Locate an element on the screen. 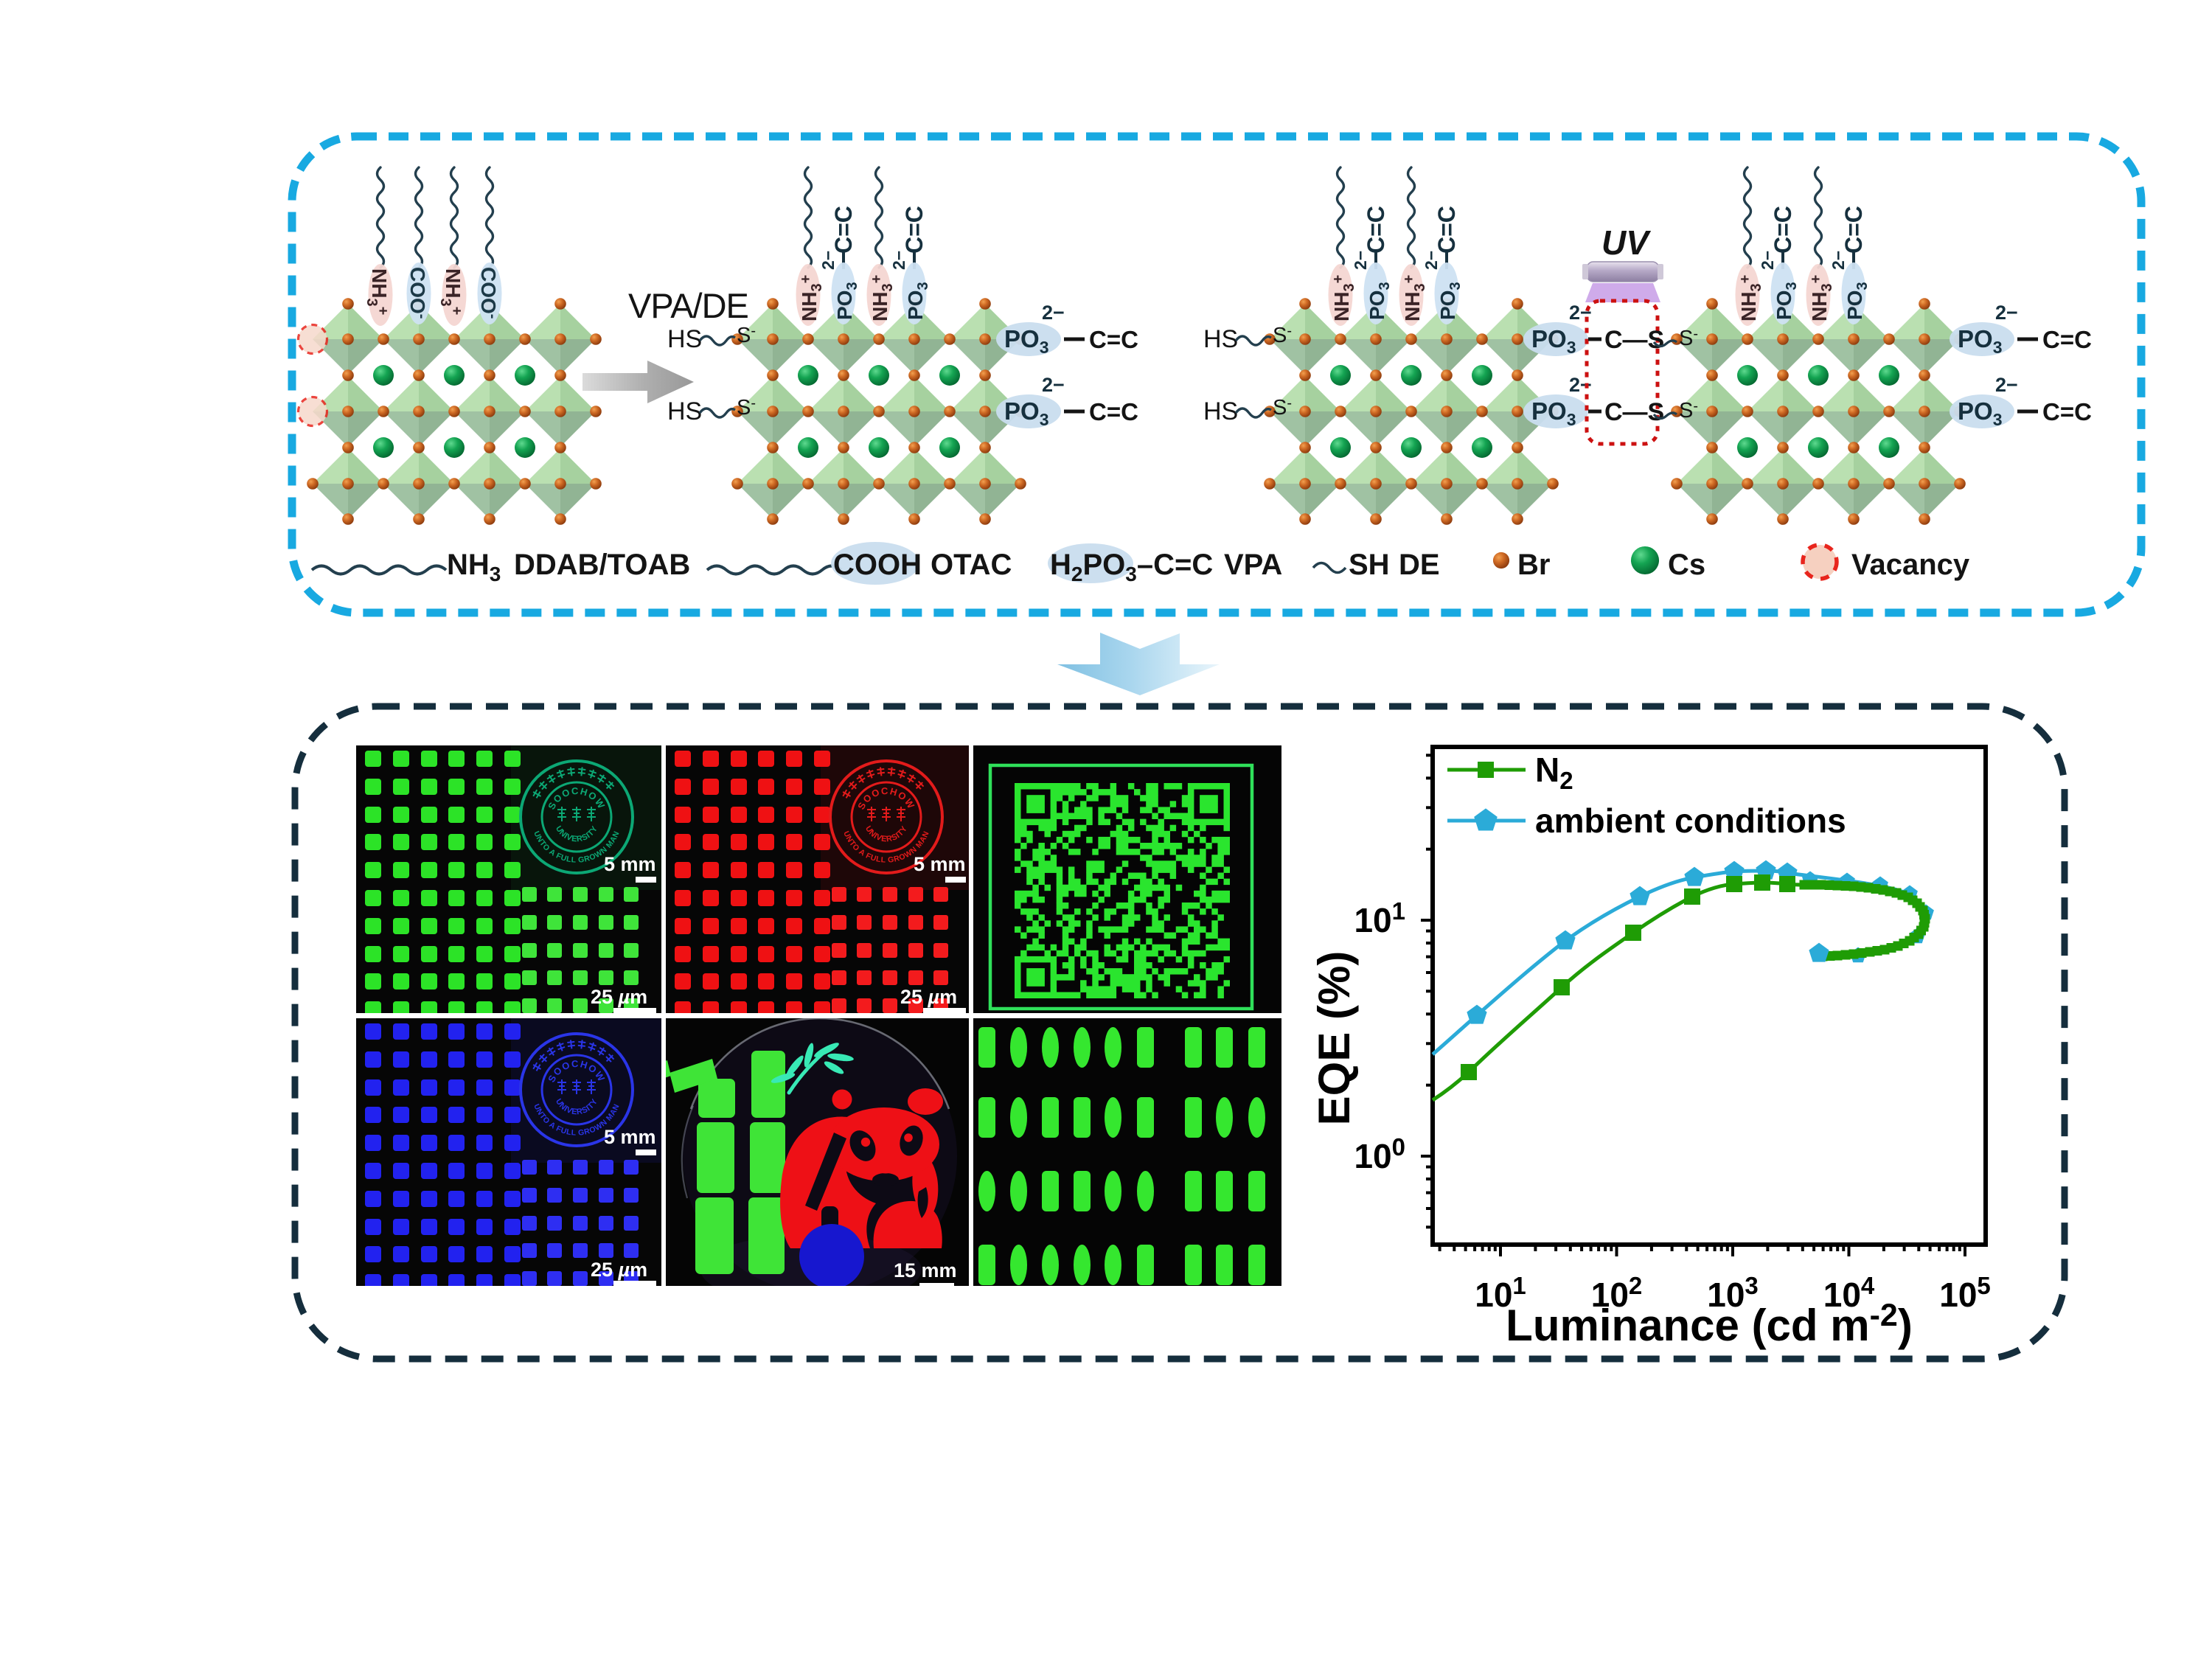 This screenshot has width=2212, height=1659. svg-text: VPA/DE is located at coordinates (688, 305).